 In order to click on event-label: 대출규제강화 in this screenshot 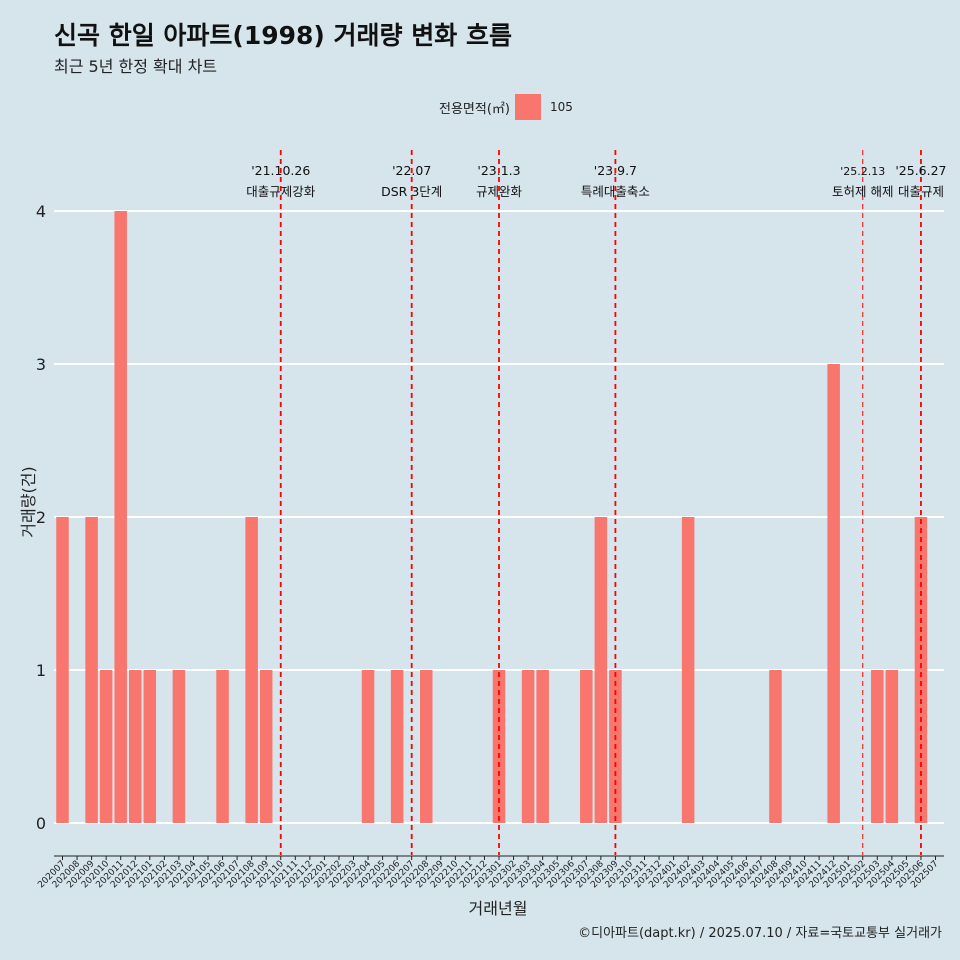, I will do `click(281, 191)`.